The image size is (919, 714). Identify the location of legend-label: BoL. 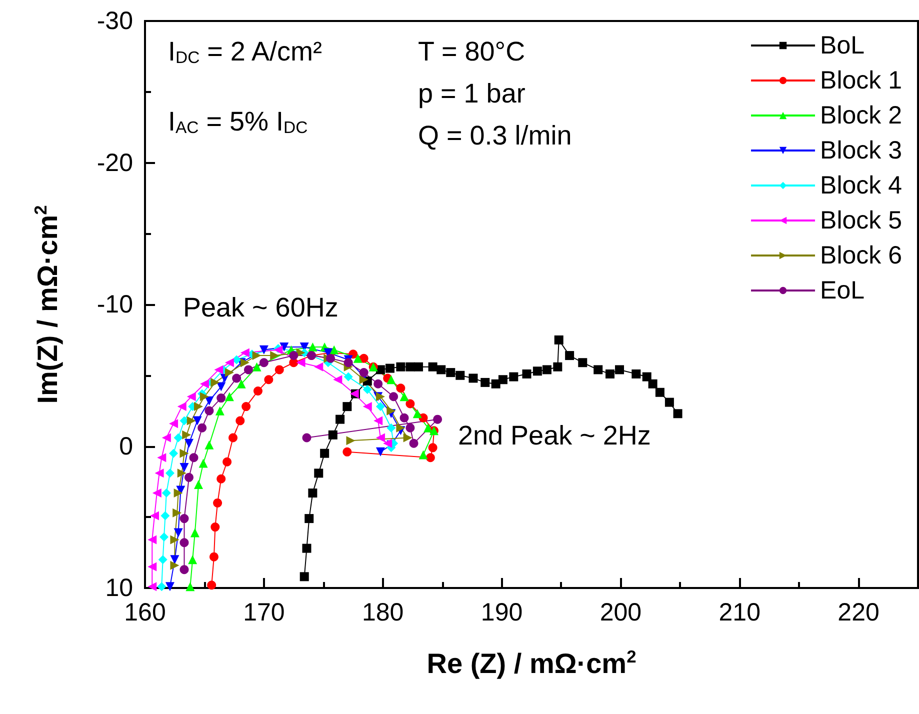
(842, 46).